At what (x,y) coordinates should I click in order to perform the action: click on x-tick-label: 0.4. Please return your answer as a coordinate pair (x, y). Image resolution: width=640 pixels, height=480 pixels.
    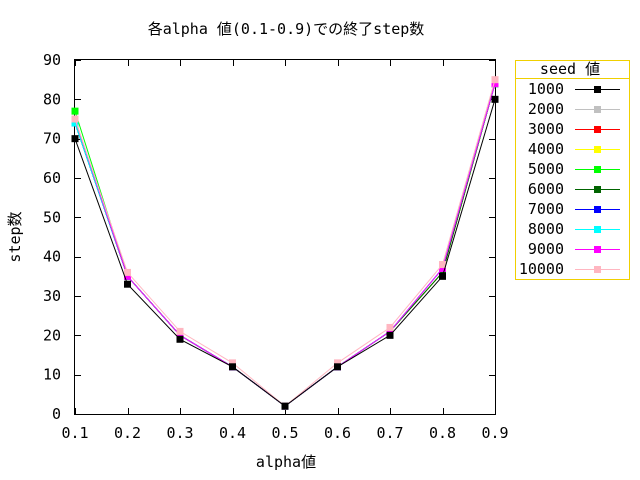
    Looking at the image, I should click on (232, 433).